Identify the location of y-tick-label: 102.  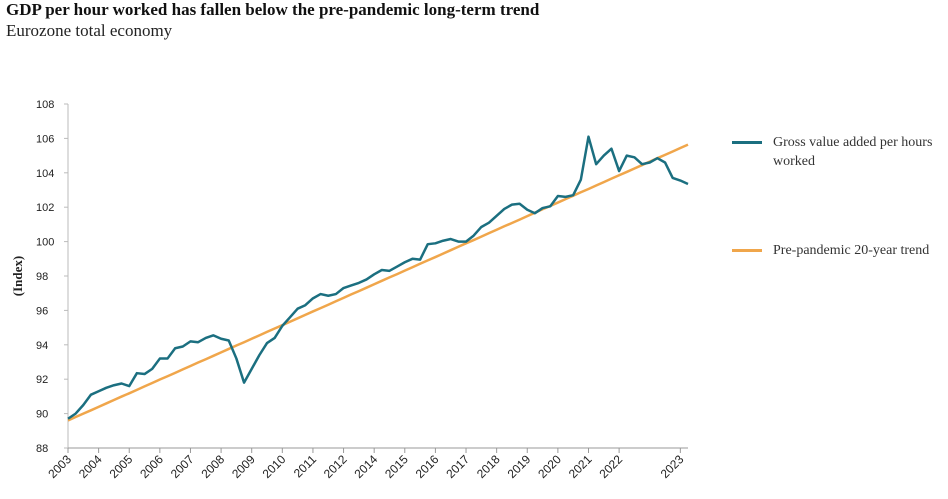
(45, 208).